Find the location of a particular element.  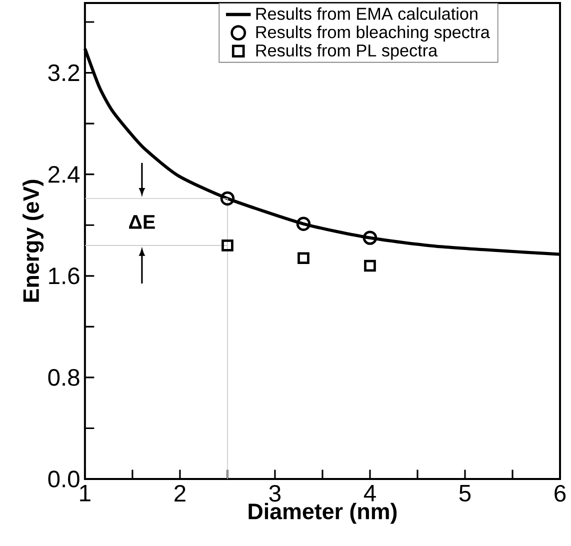

x-tick-label: 1 is located at coordinates (85, 493).